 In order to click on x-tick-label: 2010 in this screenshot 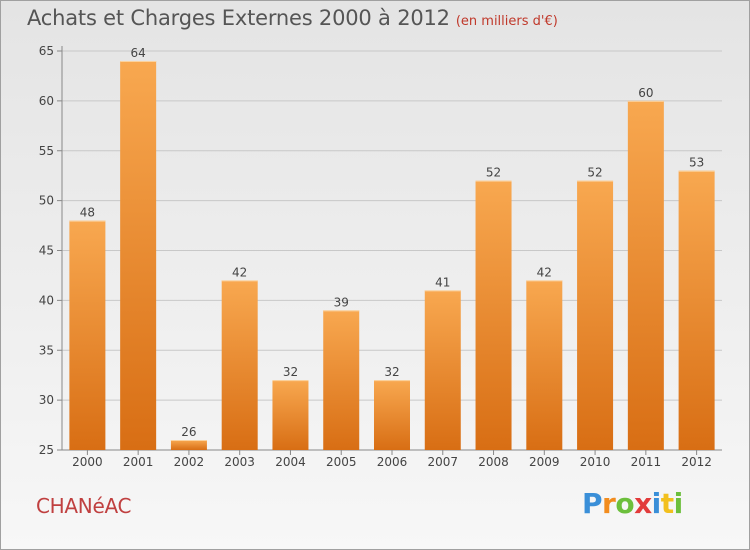, I will do `click(595, 462)`.